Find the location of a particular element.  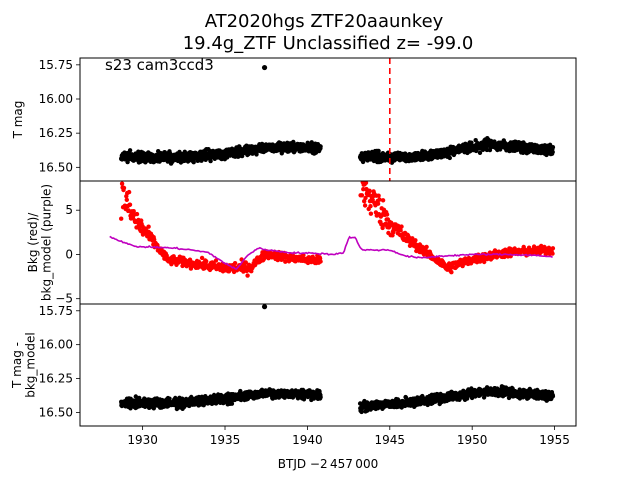

y-tick-label-top: 16.50 is located at coordinates (56, 167).